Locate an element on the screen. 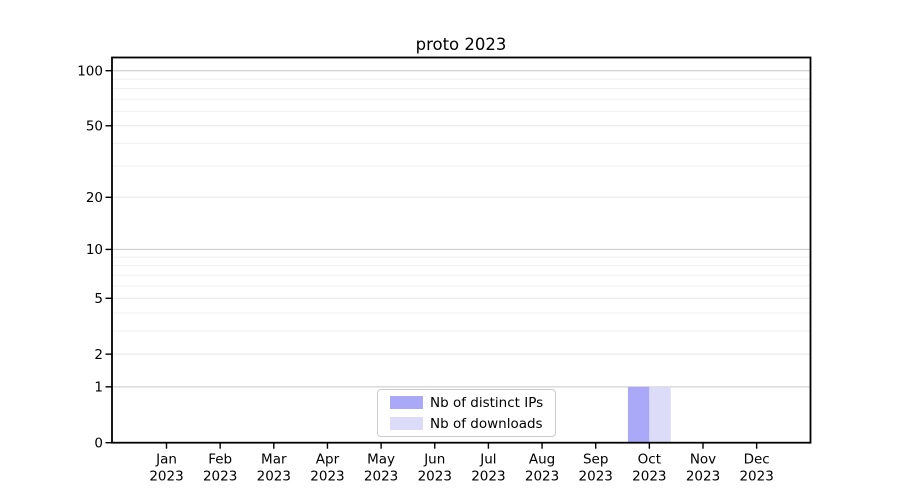 The image size is (900, 500). chart-title: proto 2023 is located at coordinates (461, 44).